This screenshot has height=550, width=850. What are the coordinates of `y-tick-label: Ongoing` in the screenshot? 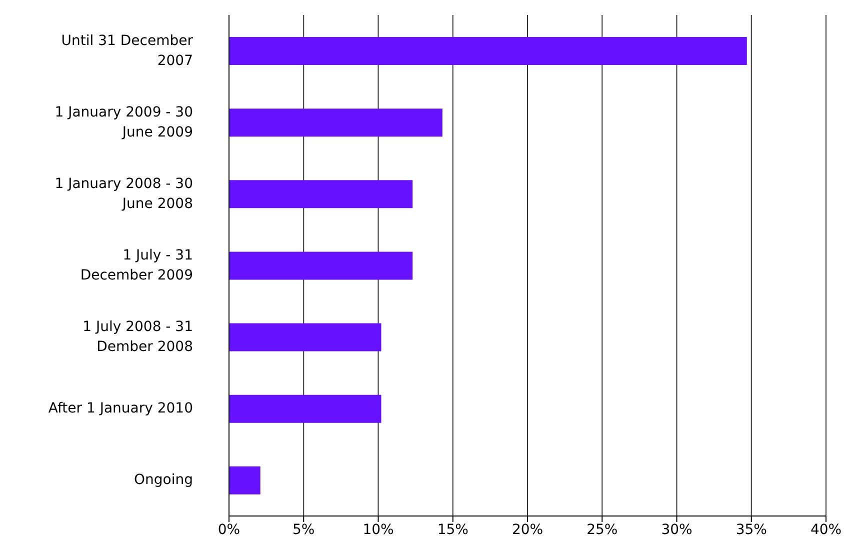 It's located at (163, 480).